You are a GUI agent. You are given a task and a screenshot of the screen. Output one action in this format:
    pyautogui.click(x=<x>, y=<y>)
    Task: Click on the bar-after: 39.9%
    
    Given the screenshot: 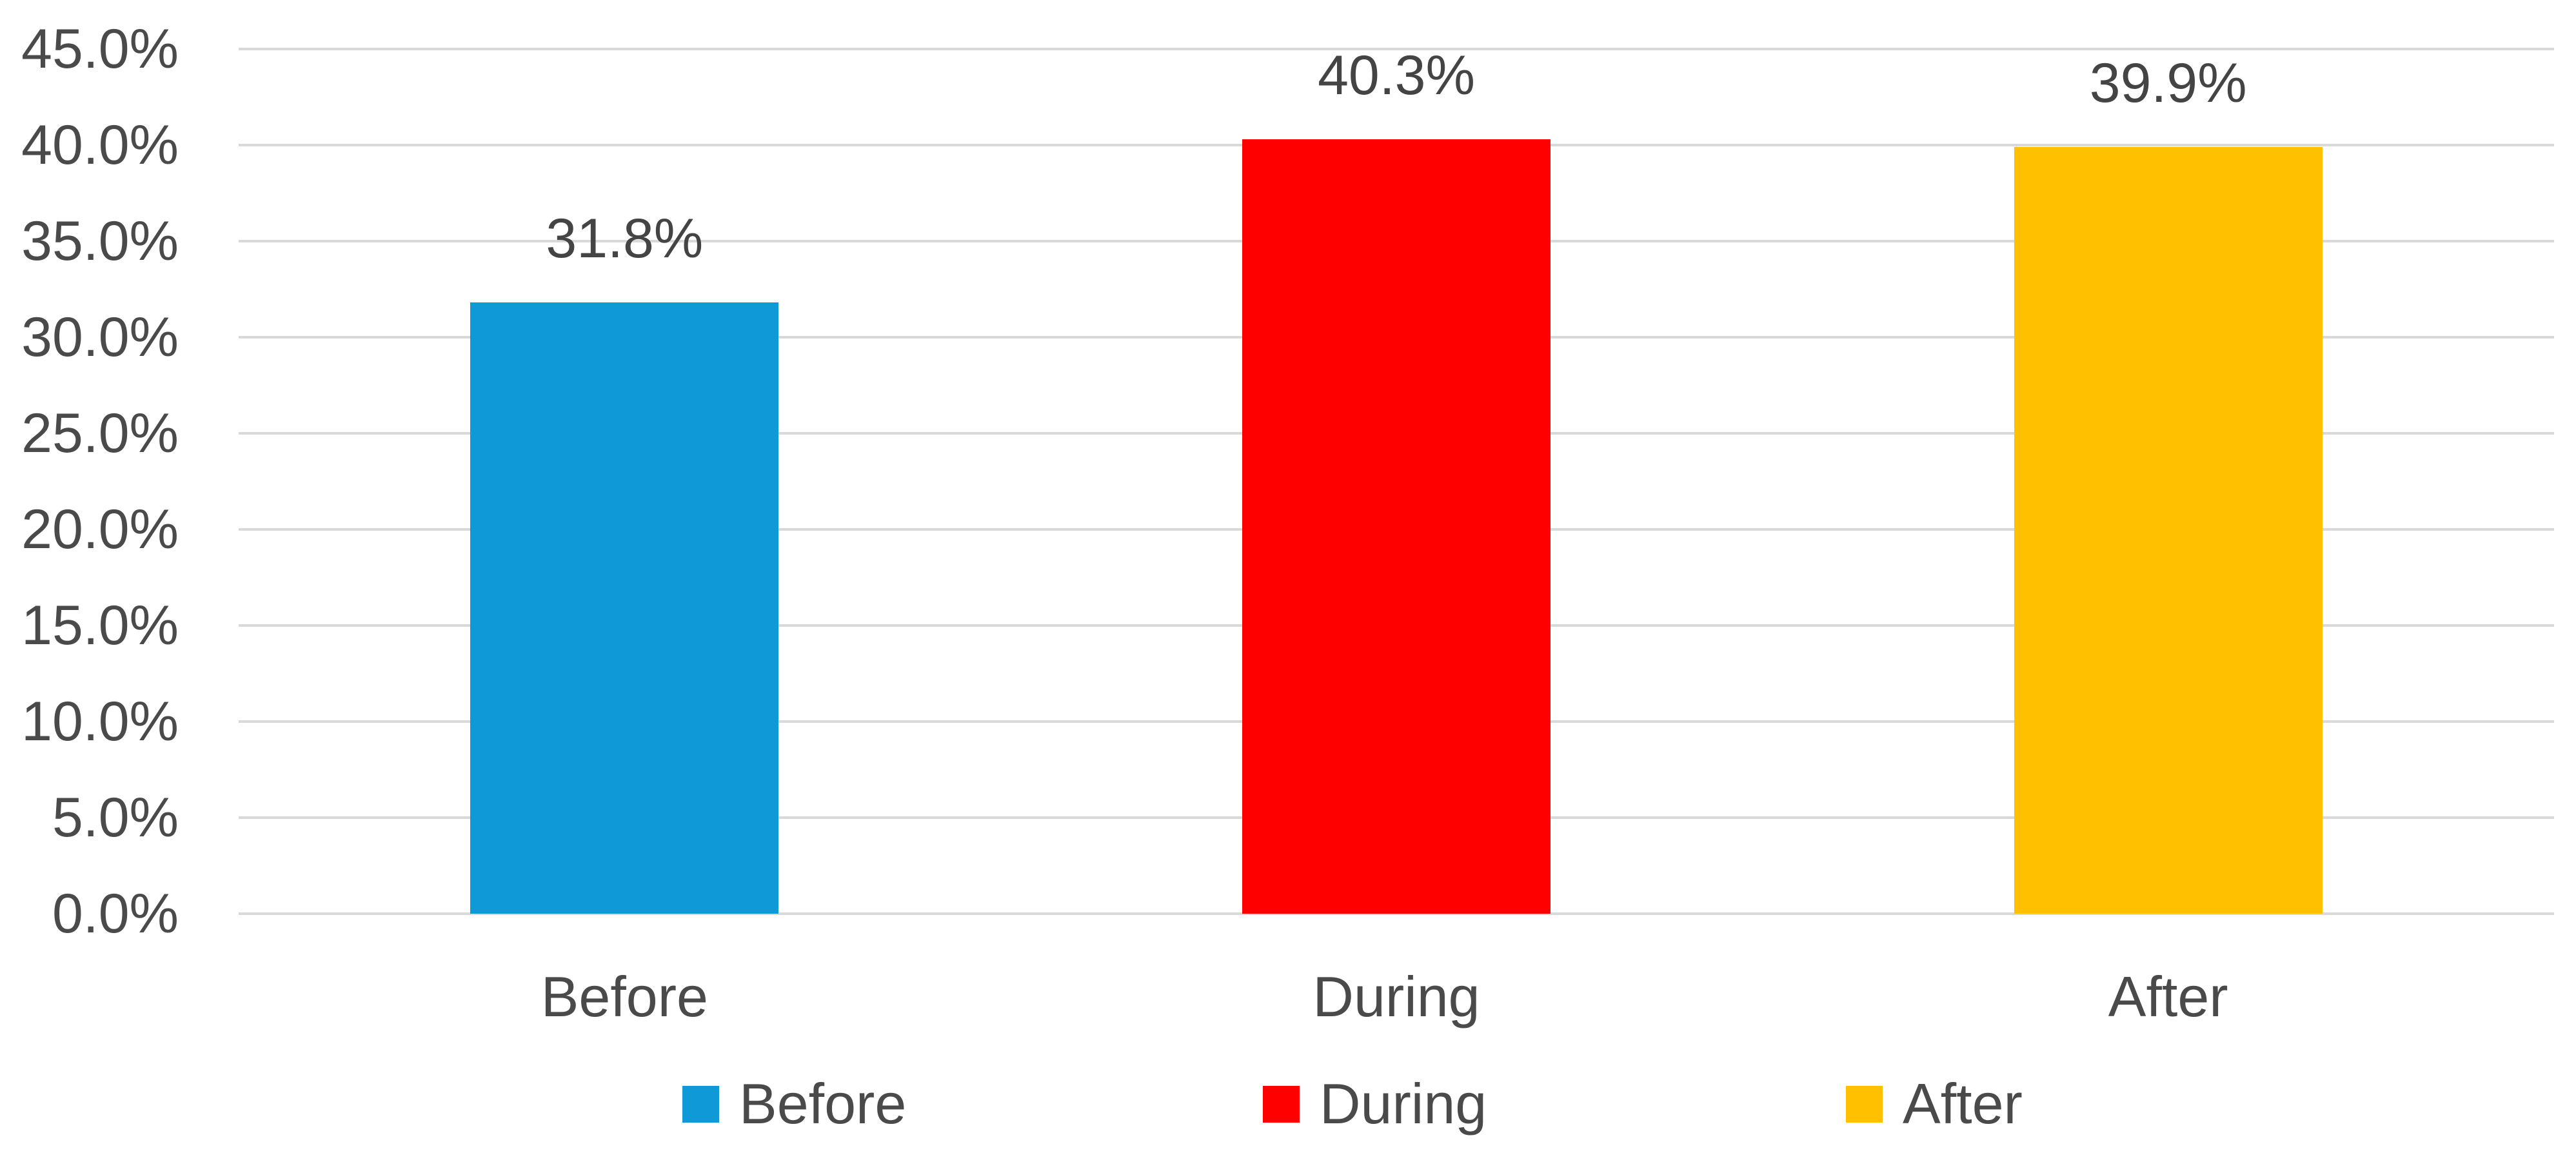 What is the action you would take?
    pyautogui.click(x=2168, y=485)
    